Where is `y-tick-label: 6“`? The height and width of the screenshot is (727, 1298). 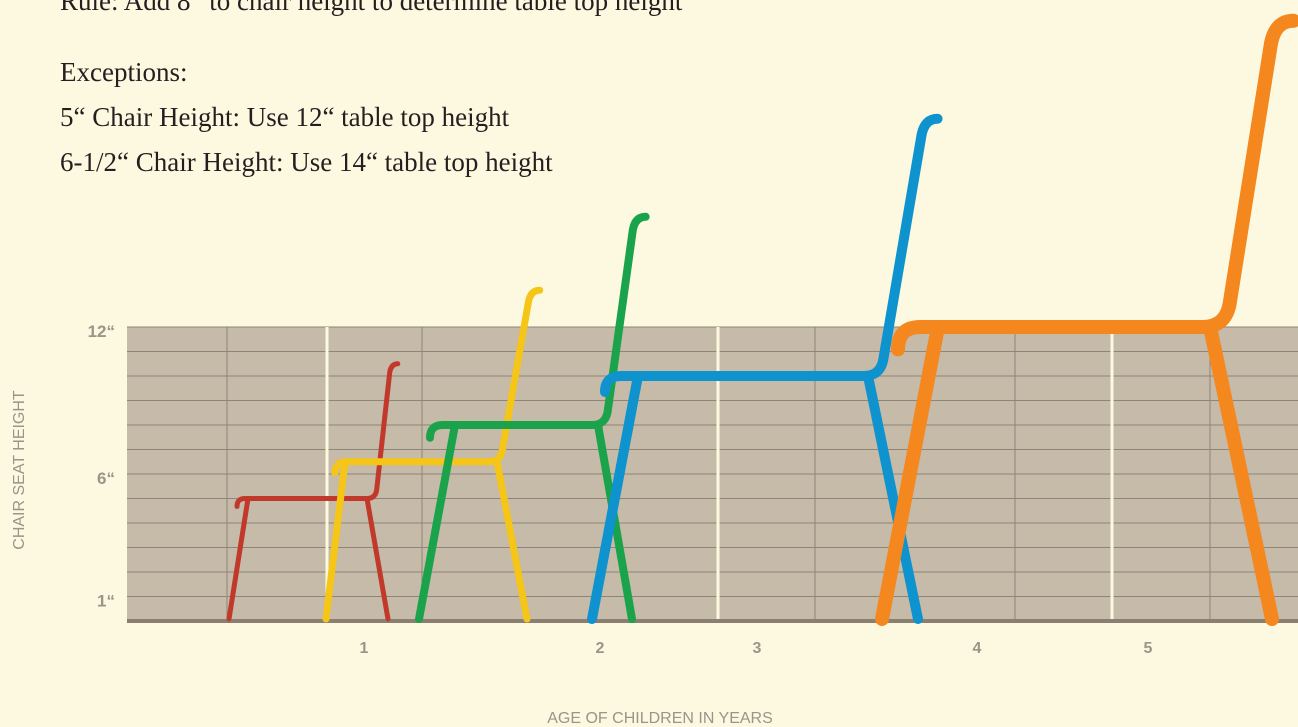
y-tick-label: 6“ is located at coordinates (106, 478).